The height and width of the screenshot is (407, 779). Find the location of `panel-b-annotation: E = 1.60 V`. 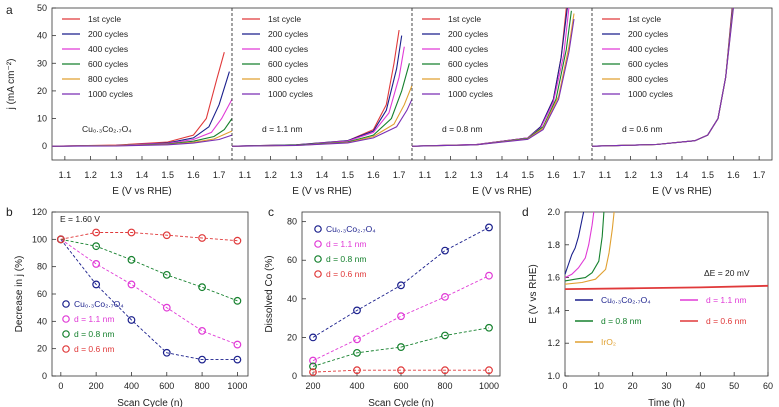

panel-b-annotation: E = 1.60 V is located at coordinates (80, 219).